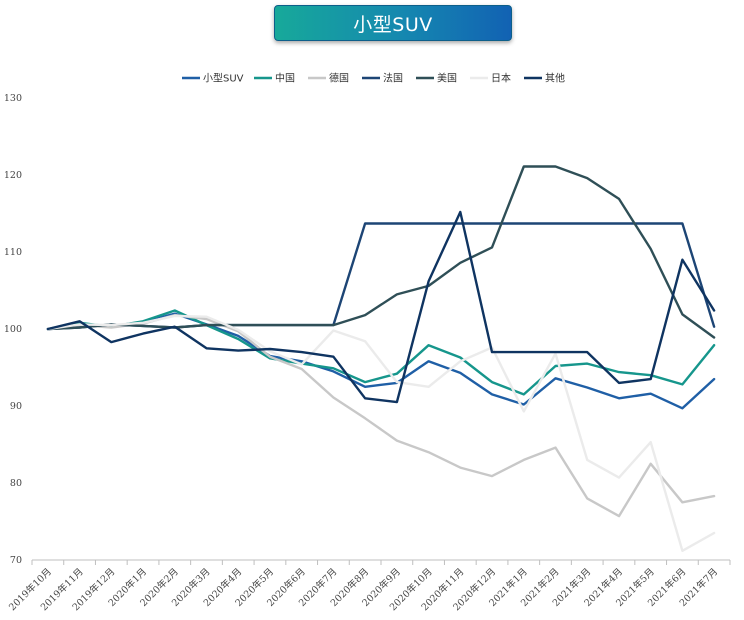 Image resolution: width=744 pixels, height=620 pixels. What do you see at coordinates (501, 78) in the screenshot?
I see `legend-label: 日本` at bounding box center [501, 78].